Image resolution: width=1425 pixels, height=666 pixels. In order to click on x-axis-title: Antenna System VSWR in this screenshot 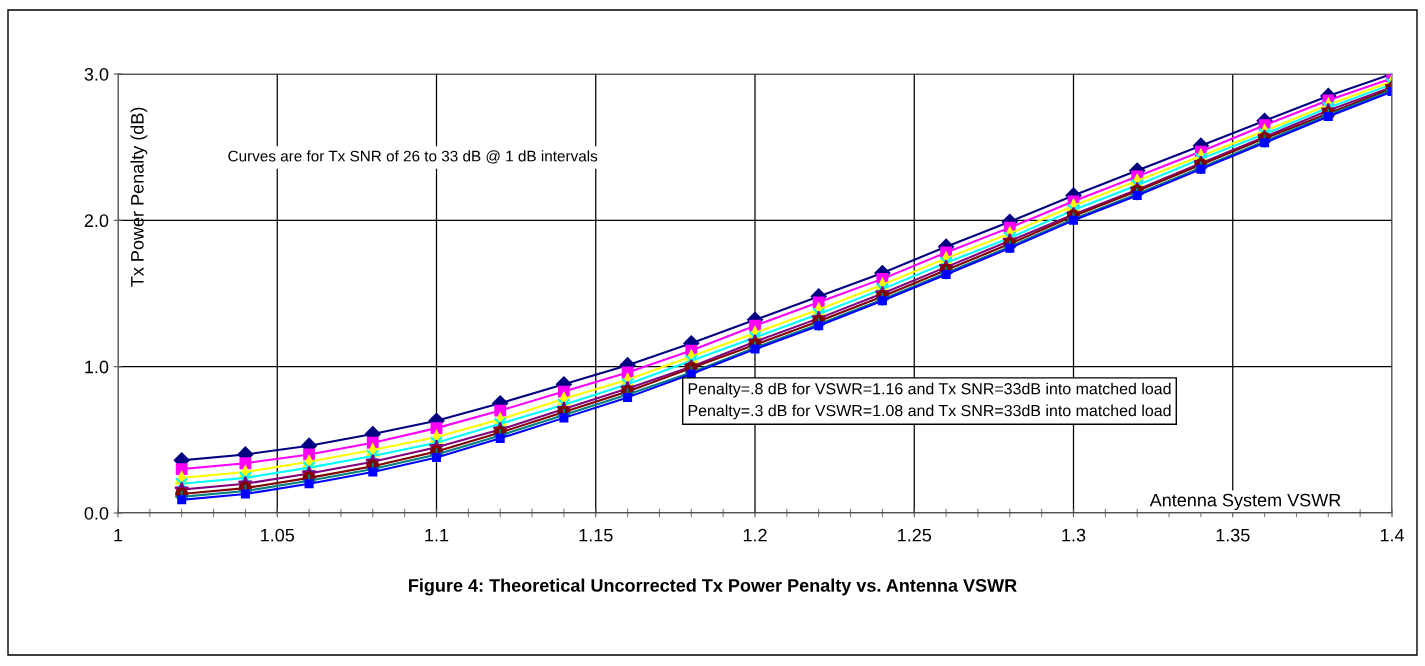, I will do `click(1245, 502)`.